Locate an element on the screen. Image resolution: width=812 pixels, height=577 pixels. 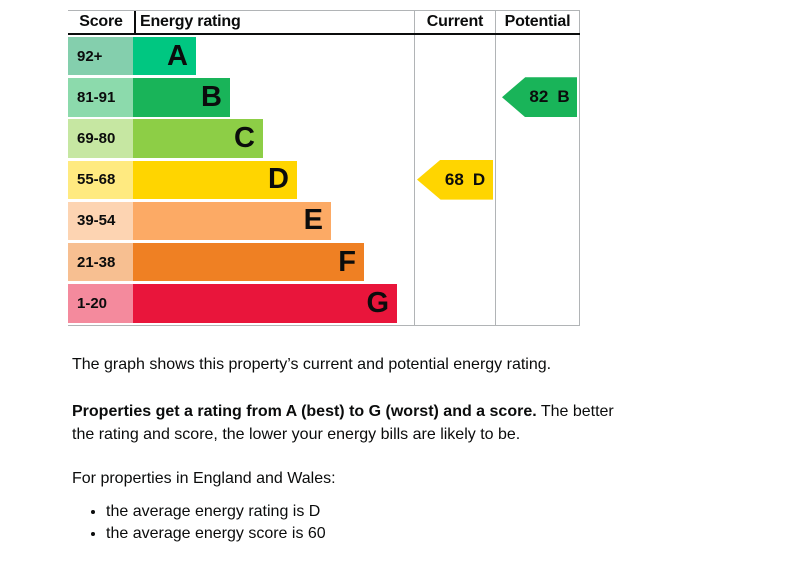
rating-bar: A is located at coordinates (164, 56).